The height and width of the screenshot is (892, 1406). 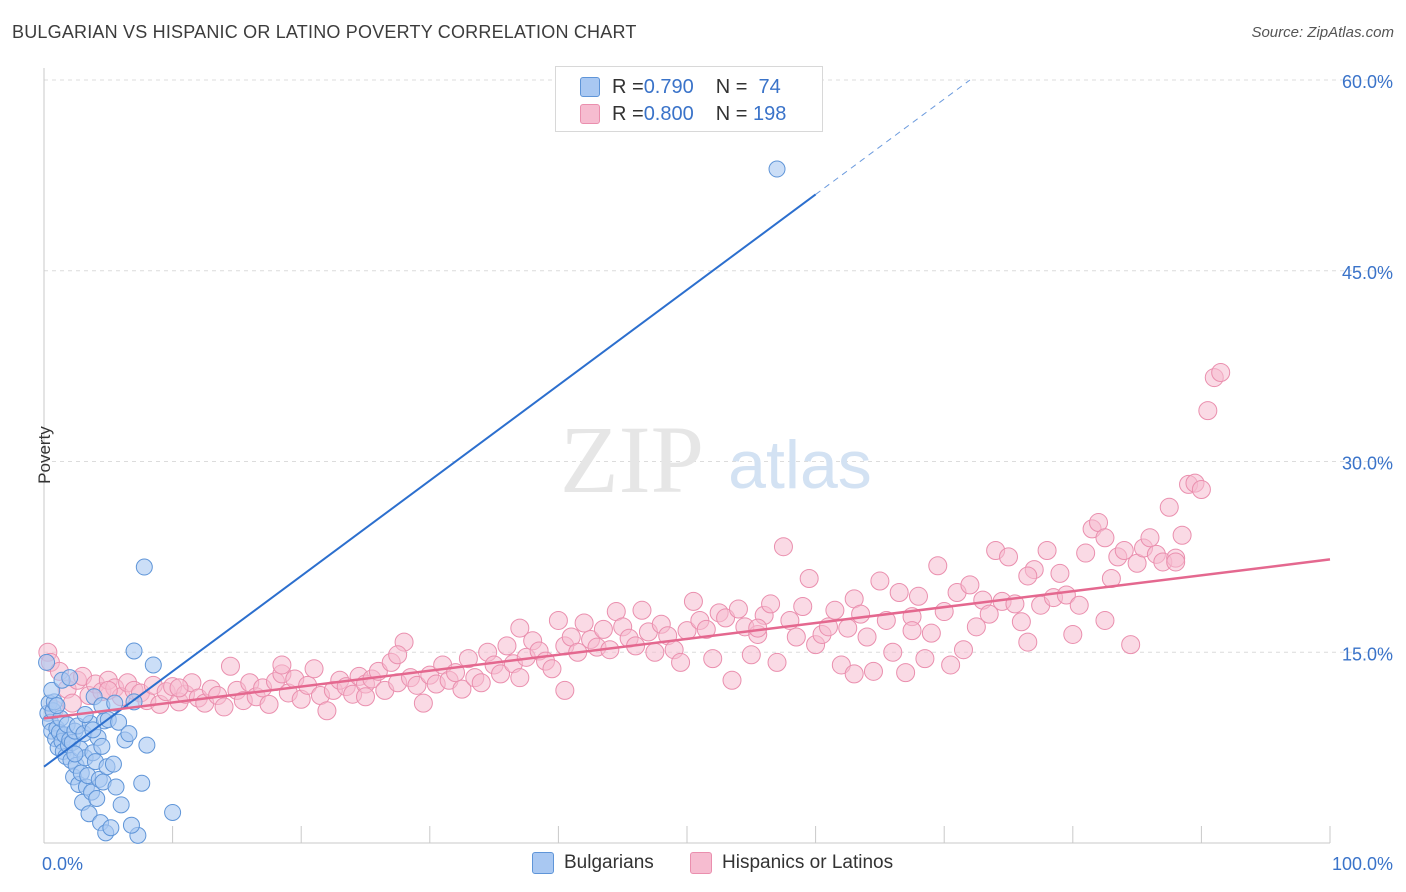 I want to click on legend-r-label: R =, so click(x=628, y=113).